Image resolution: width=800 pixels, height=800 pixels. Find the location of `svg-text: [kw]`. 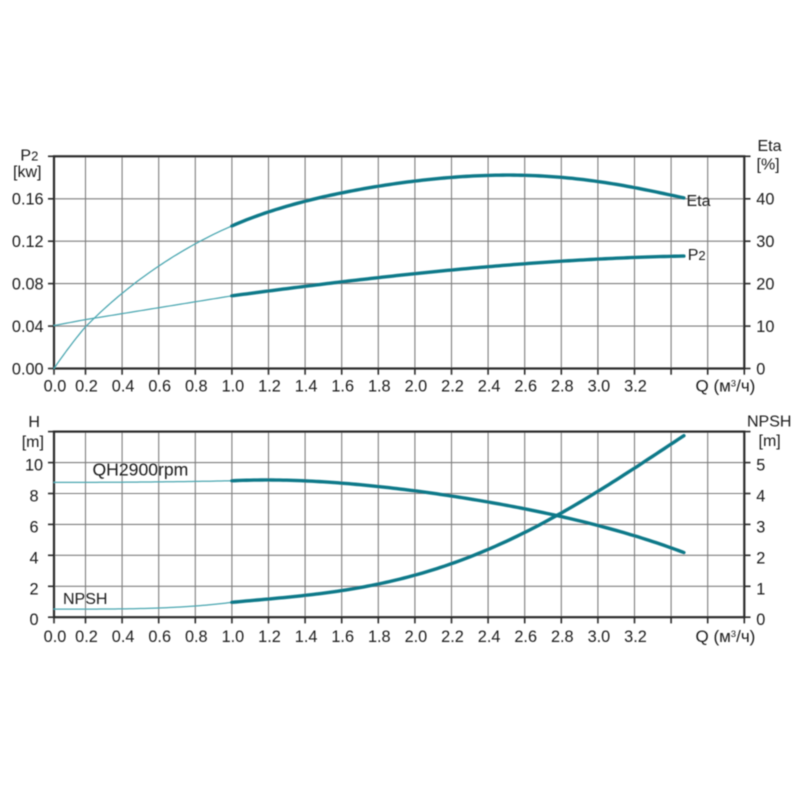

svg-text: [kw] is located at coordinates (27, 172).